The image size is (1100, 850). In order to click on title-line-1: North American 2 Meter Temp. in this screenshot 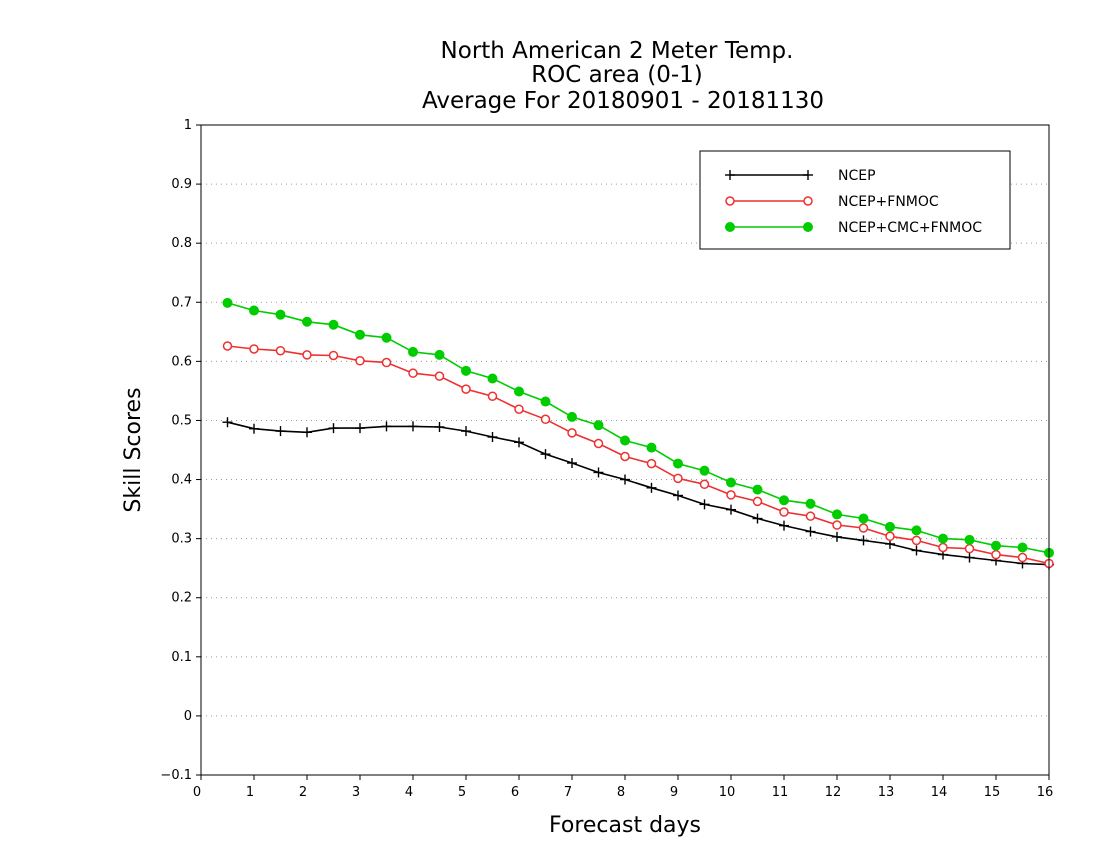, I will do `click(617, 51)`.